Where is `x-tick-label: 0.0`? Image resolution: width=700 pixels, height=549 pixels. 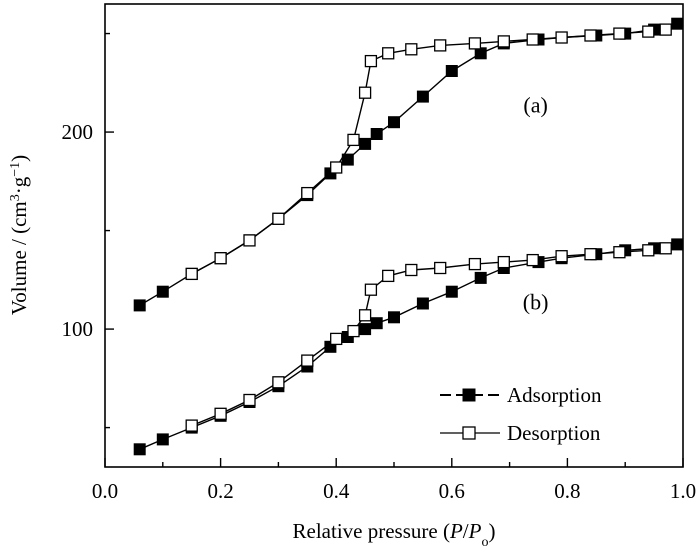 x-tick-label: 0.0 is located at coordinates (105, 491).